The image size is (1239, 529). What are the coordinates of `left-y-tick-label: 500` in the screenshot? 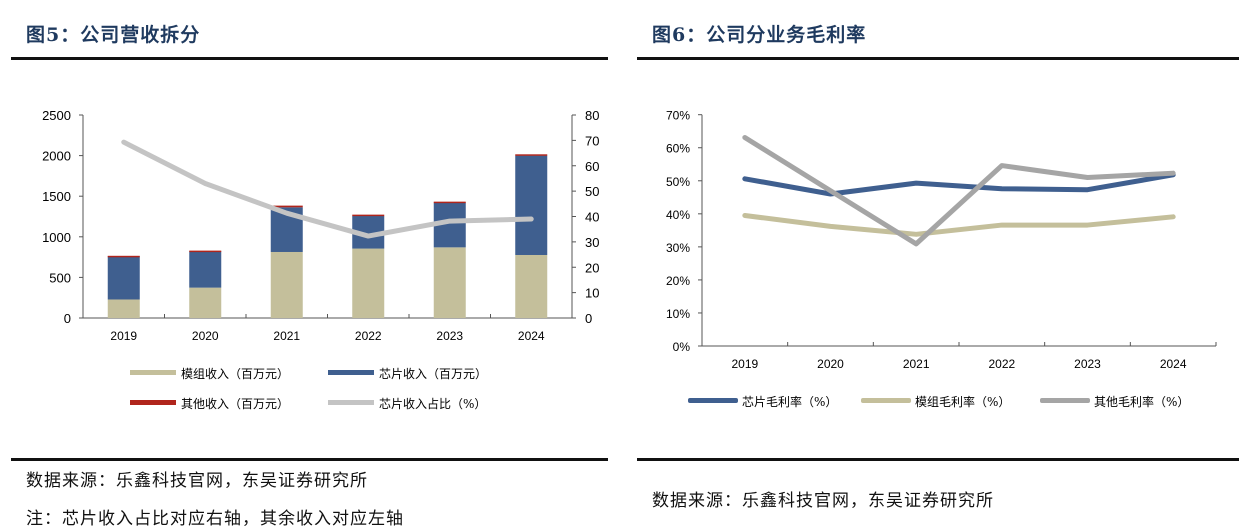 It's located at (60, 277).